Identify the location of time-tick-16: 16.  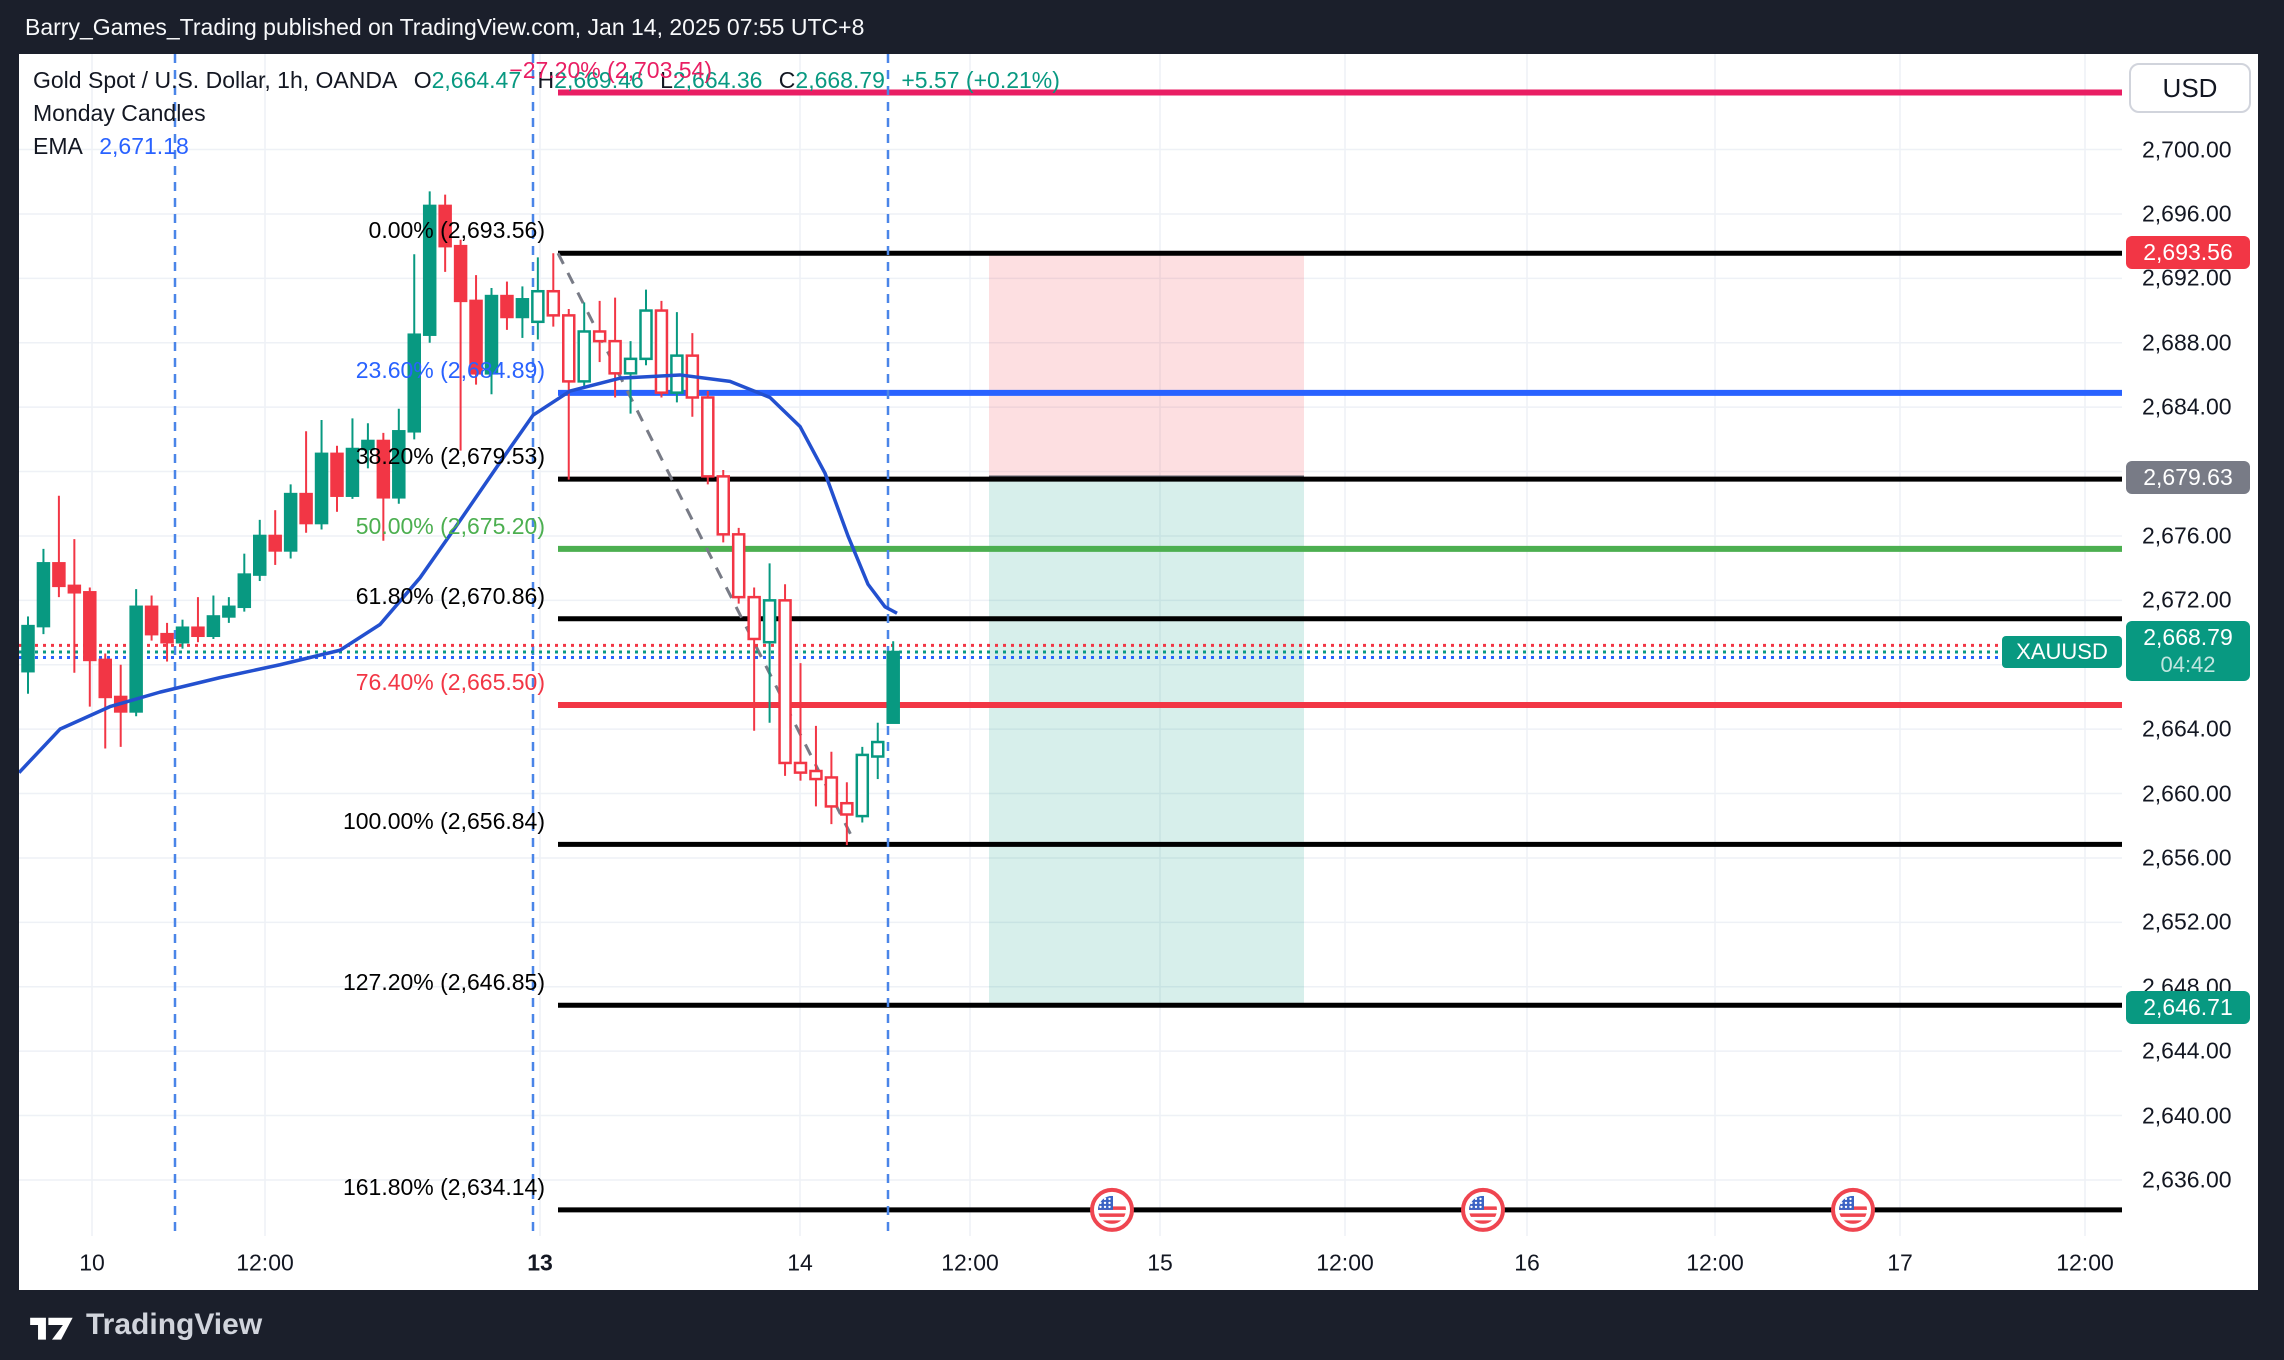
(1527, 1262).